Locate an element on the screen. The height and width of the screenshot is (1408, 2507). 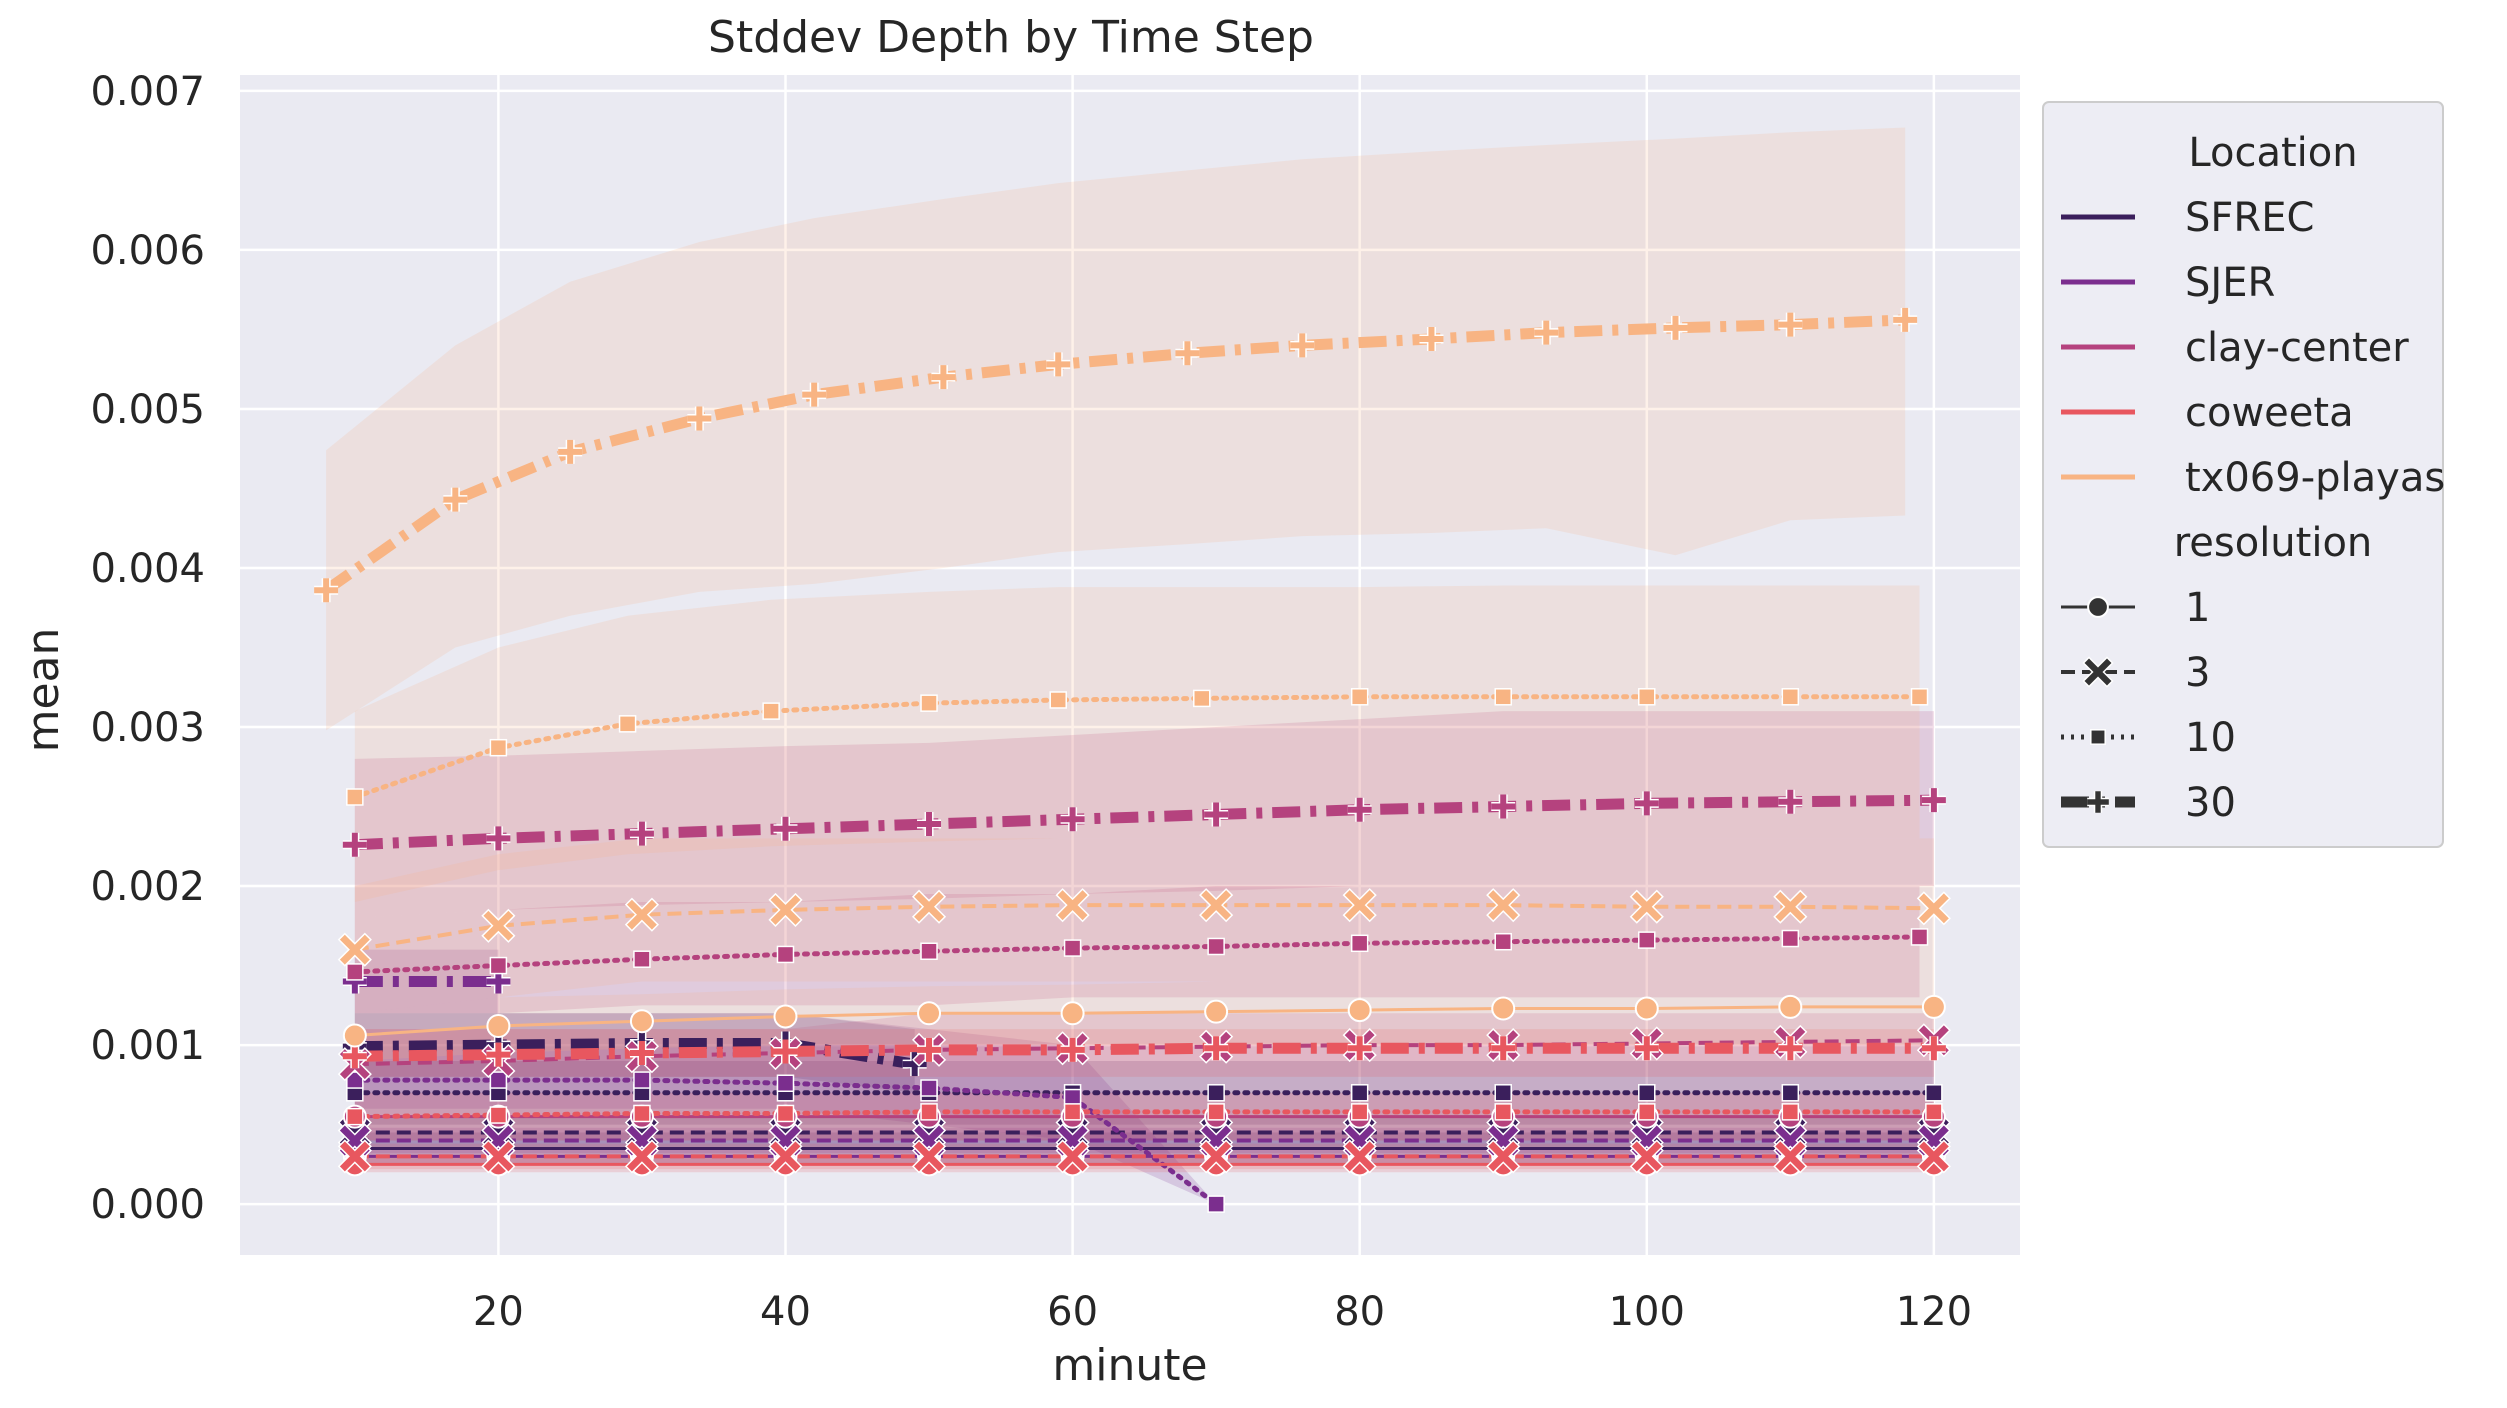
legend-item-sfrec: SFREC is located at coordinates (2187, 218).